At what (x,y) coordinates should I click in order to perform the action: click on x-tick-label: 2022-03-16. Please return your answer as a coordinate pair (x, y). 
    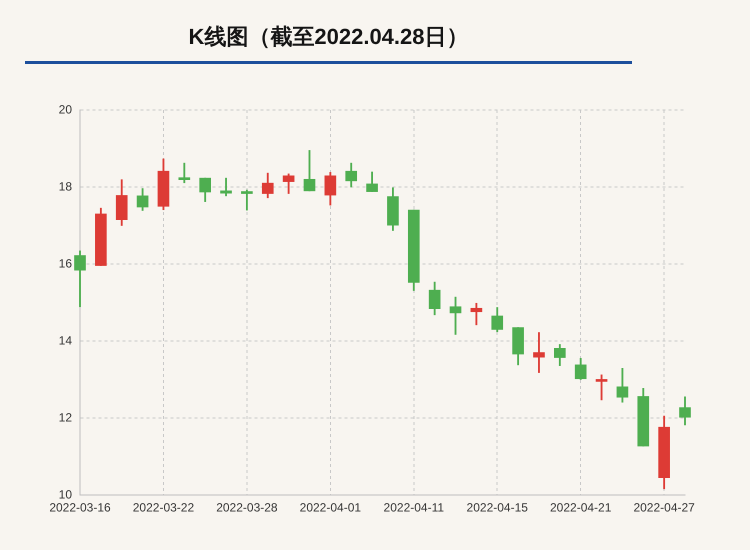
    Looking at the image, I should click on (80, 507).